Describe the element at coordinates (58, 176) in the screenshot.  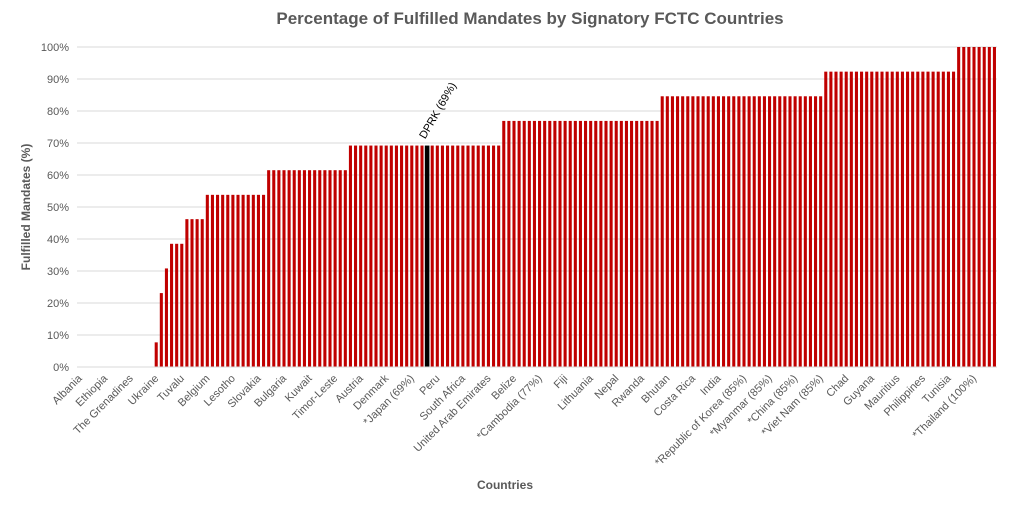
I see `y-tick-label: 60%` at that location.